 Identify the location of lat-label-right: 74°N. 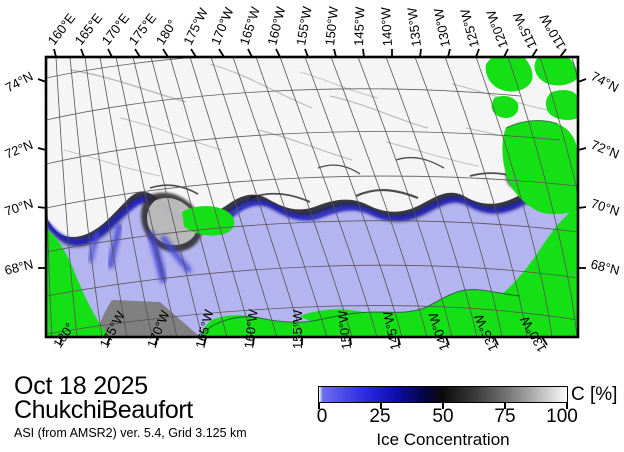
(605, 81).